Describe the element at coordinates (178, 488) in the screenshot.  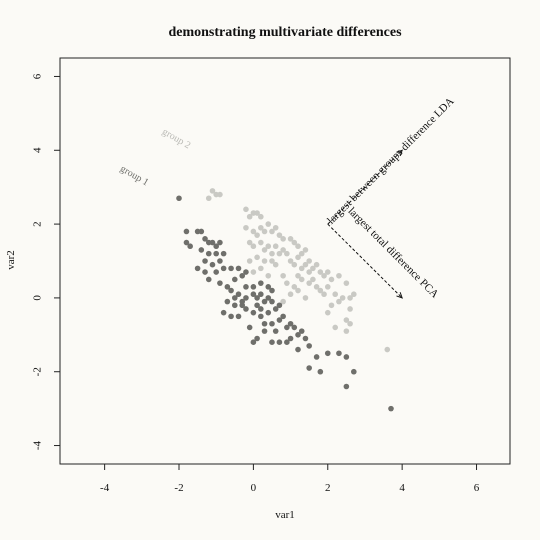
I see `x-tick-label: -2` at that location.